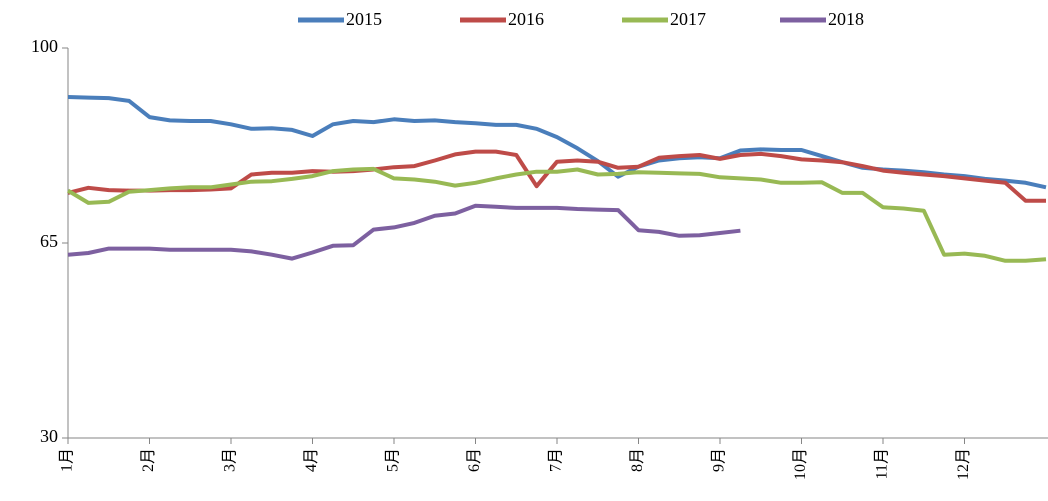 The width and height of the screenshot is (1048, 501). I want to click on legend-label: 2018, so click(846, 19).